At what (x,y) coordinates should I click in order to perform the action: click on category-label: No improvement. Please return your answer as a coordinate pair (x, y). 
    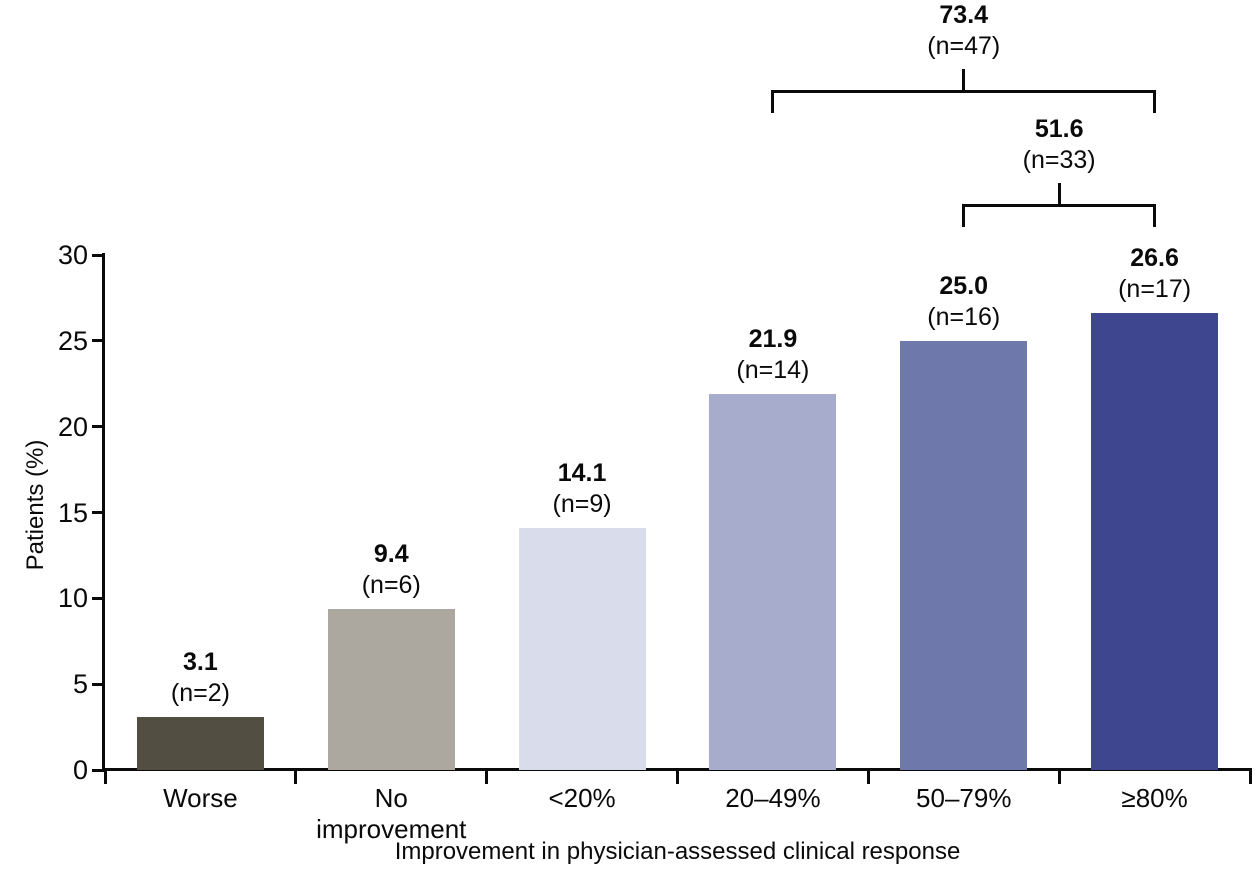
    Looking at the image, I should click on (391, 813).